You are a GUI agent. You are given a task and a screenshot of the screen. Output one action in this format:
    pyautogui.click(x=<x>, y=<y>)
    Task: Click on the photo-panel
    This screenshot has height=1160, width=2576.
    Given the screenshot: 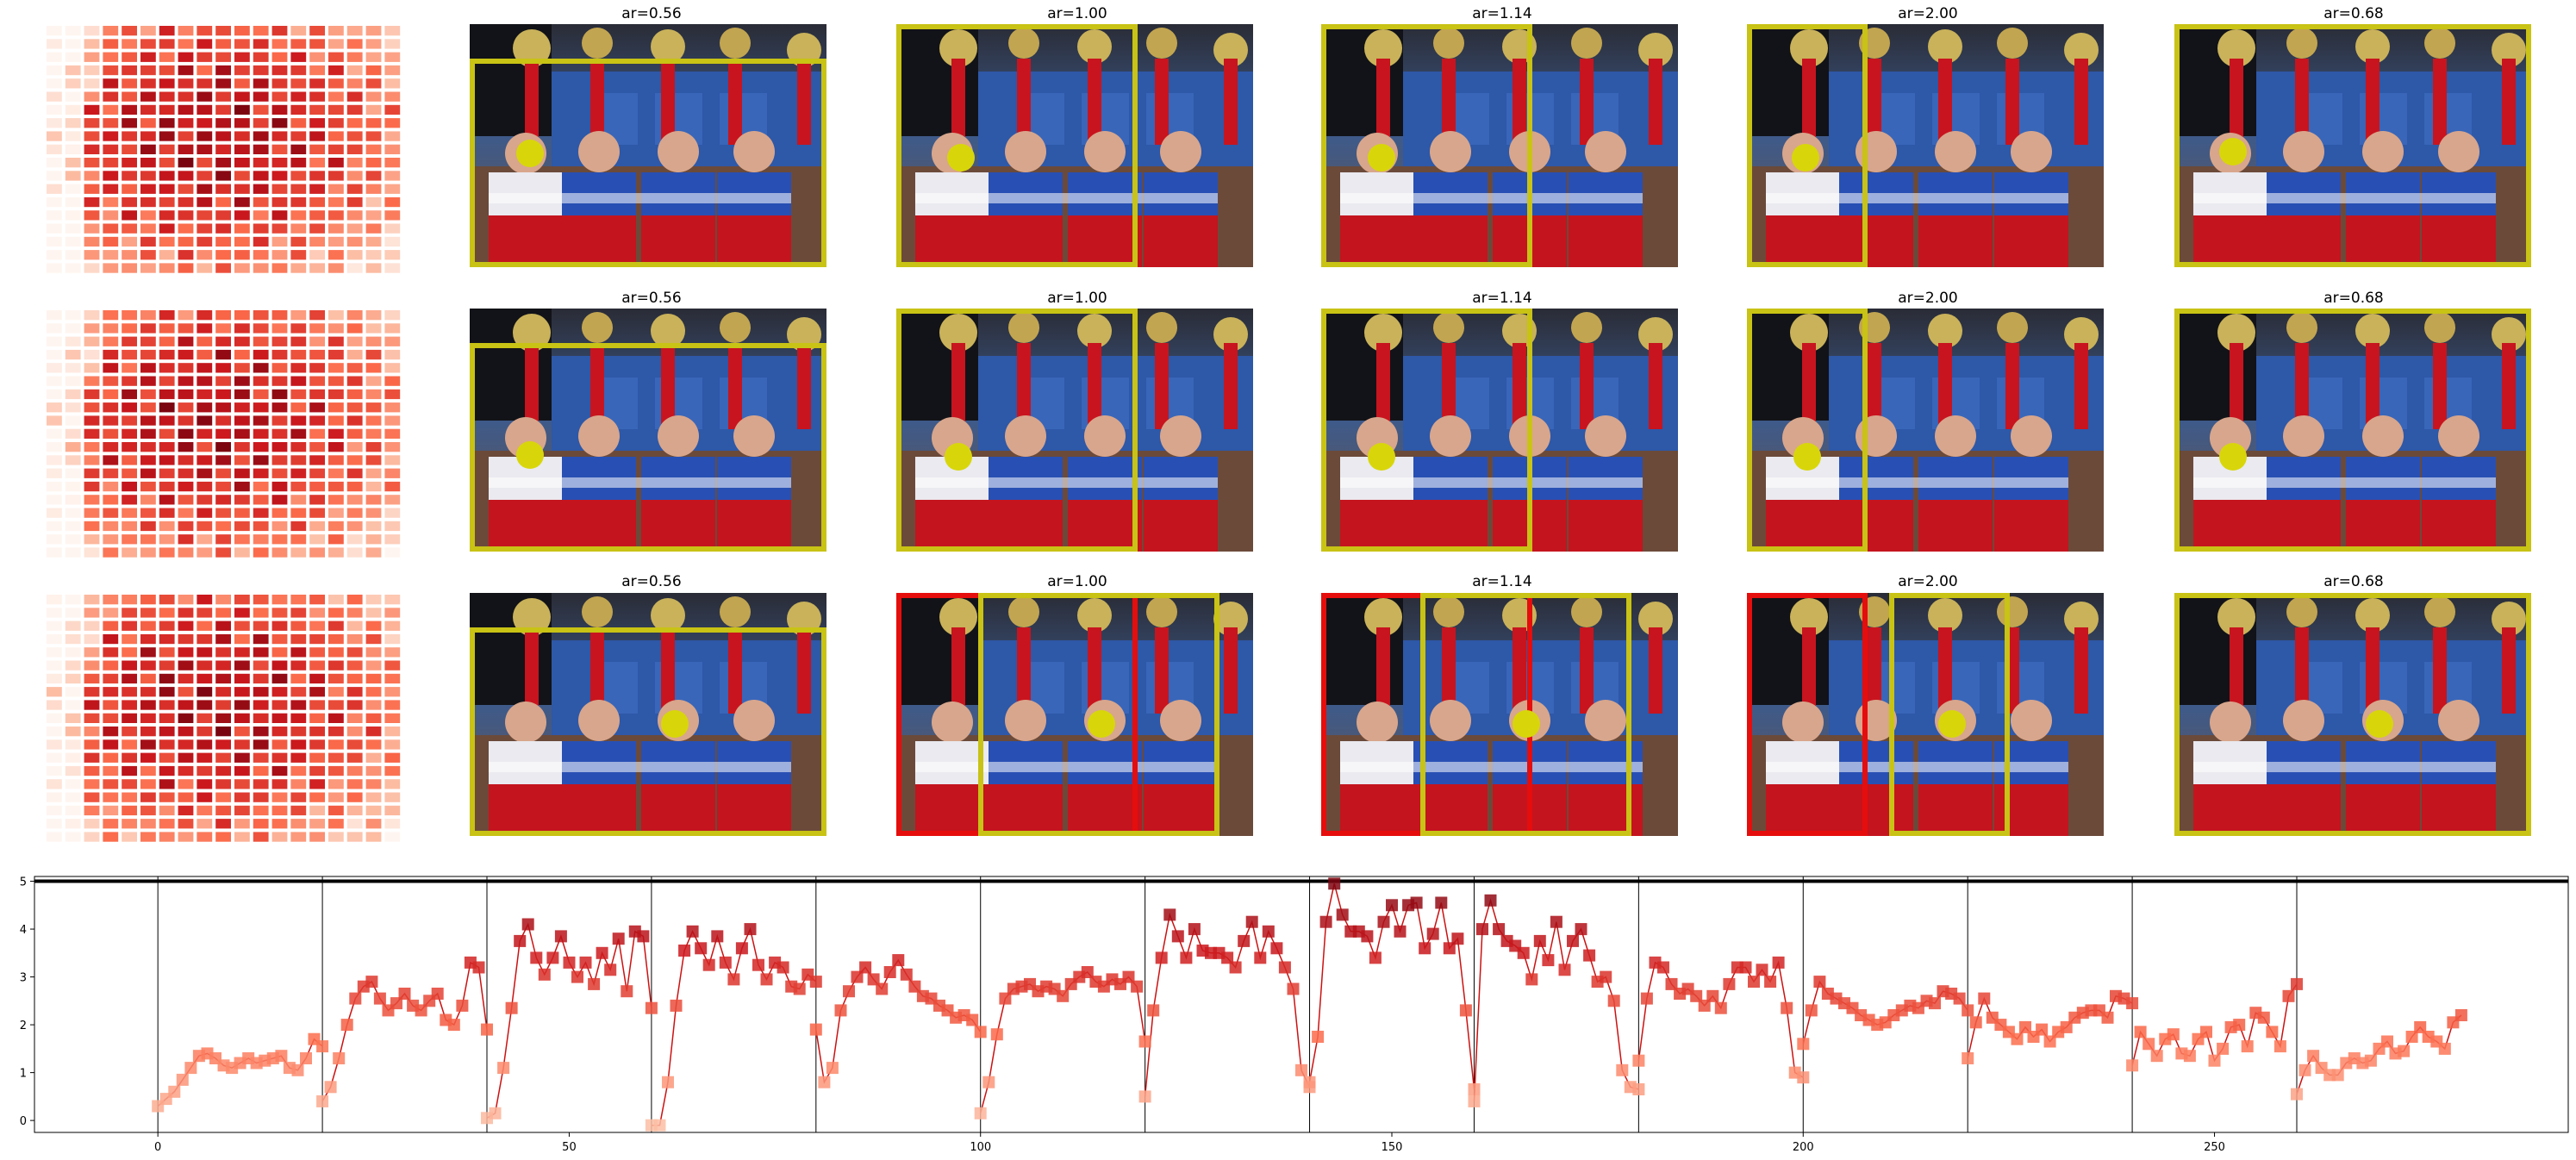 What is the action you would take?
    pyautogui.click(x=648, y=431)
    